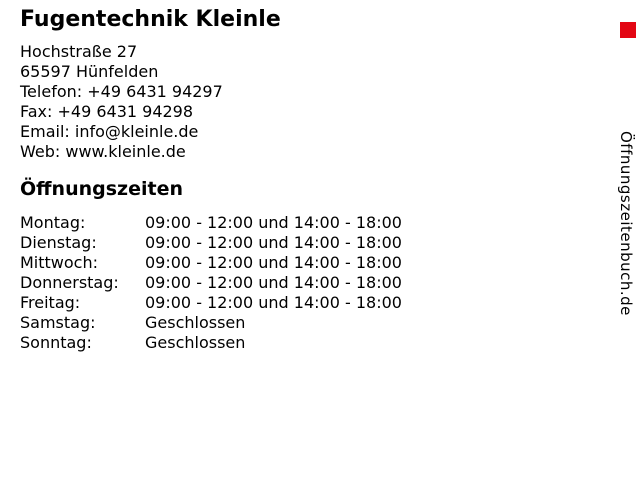 Image resolution: width=640 pixels, height=480 pixels. I want to click on day-label: Freitag:, so click(50, 302).